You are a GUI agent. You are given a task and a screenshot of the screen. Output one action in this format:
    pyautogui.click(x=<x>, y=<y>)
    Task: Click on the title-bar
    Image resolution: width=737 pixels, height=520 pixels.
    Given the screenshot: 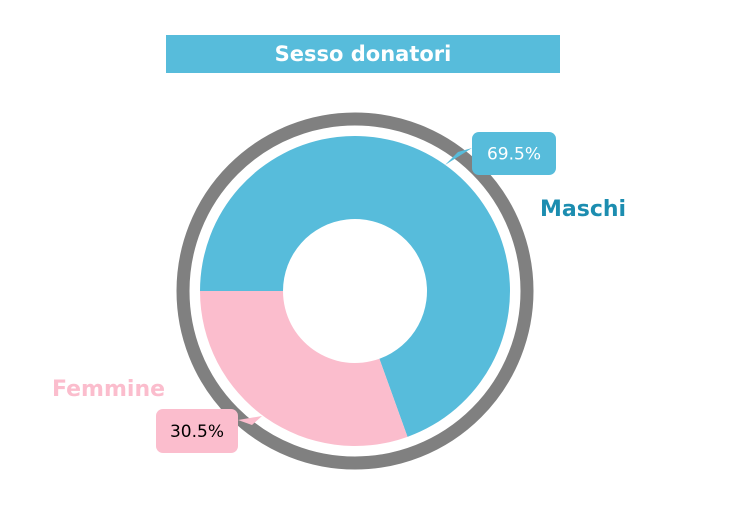 What is the action you would take?
    pyautogui.click(x=363, y=54)
    